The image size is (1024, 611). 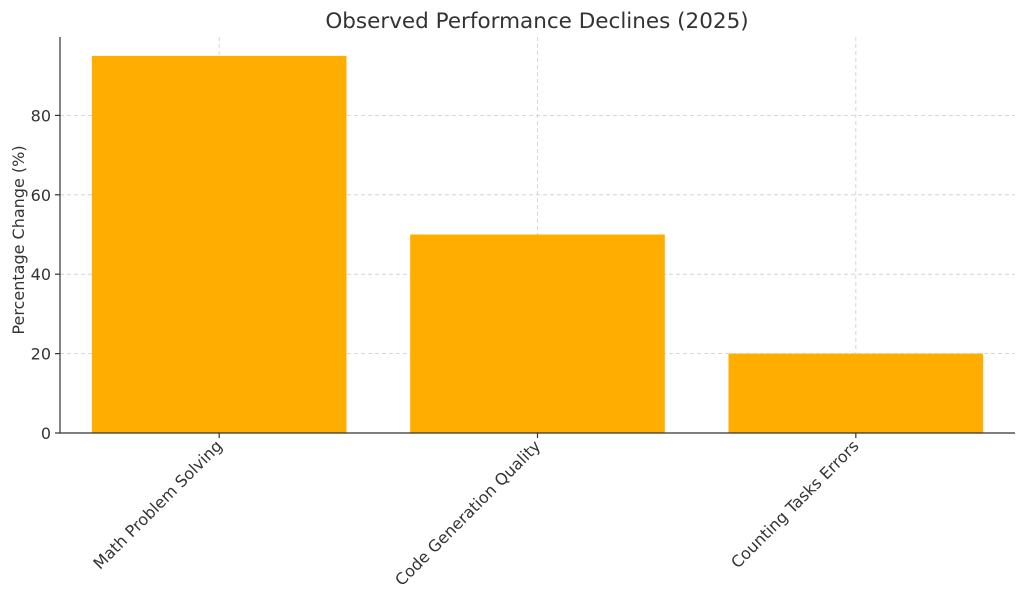 I want to click on y-tick-label-2: 40, so click(x=41, y=274).